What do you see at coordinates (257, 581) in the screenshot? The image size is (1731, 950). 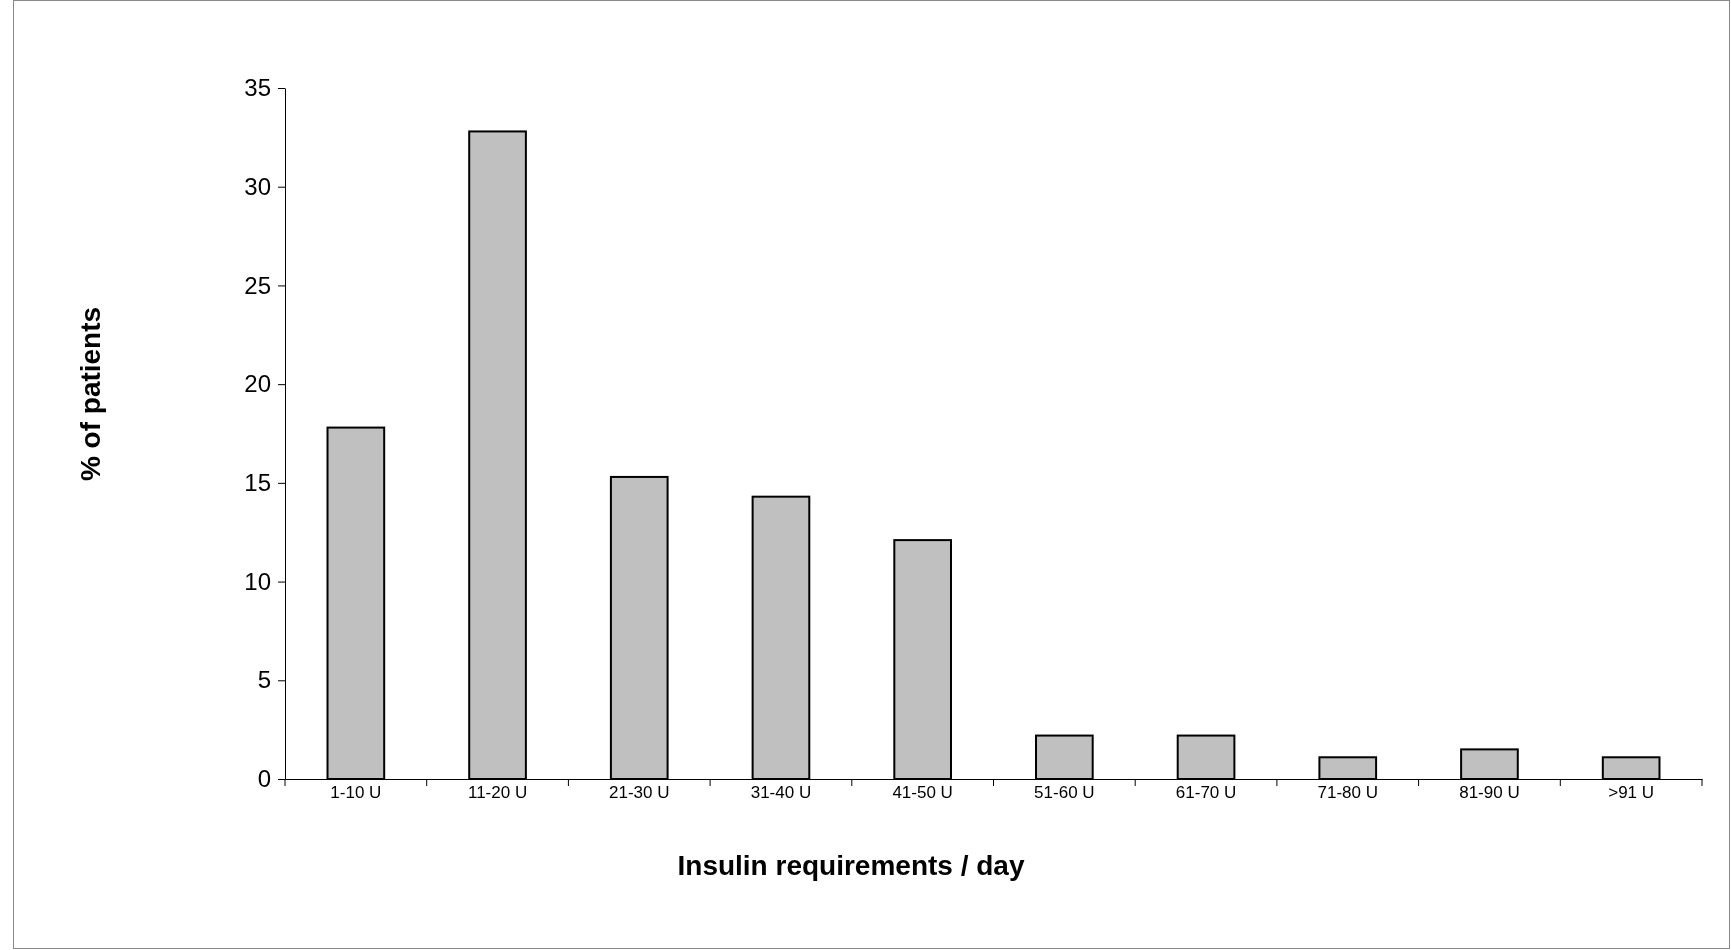 I see `y-tick-label: 10` at bounding box center [257, 581].